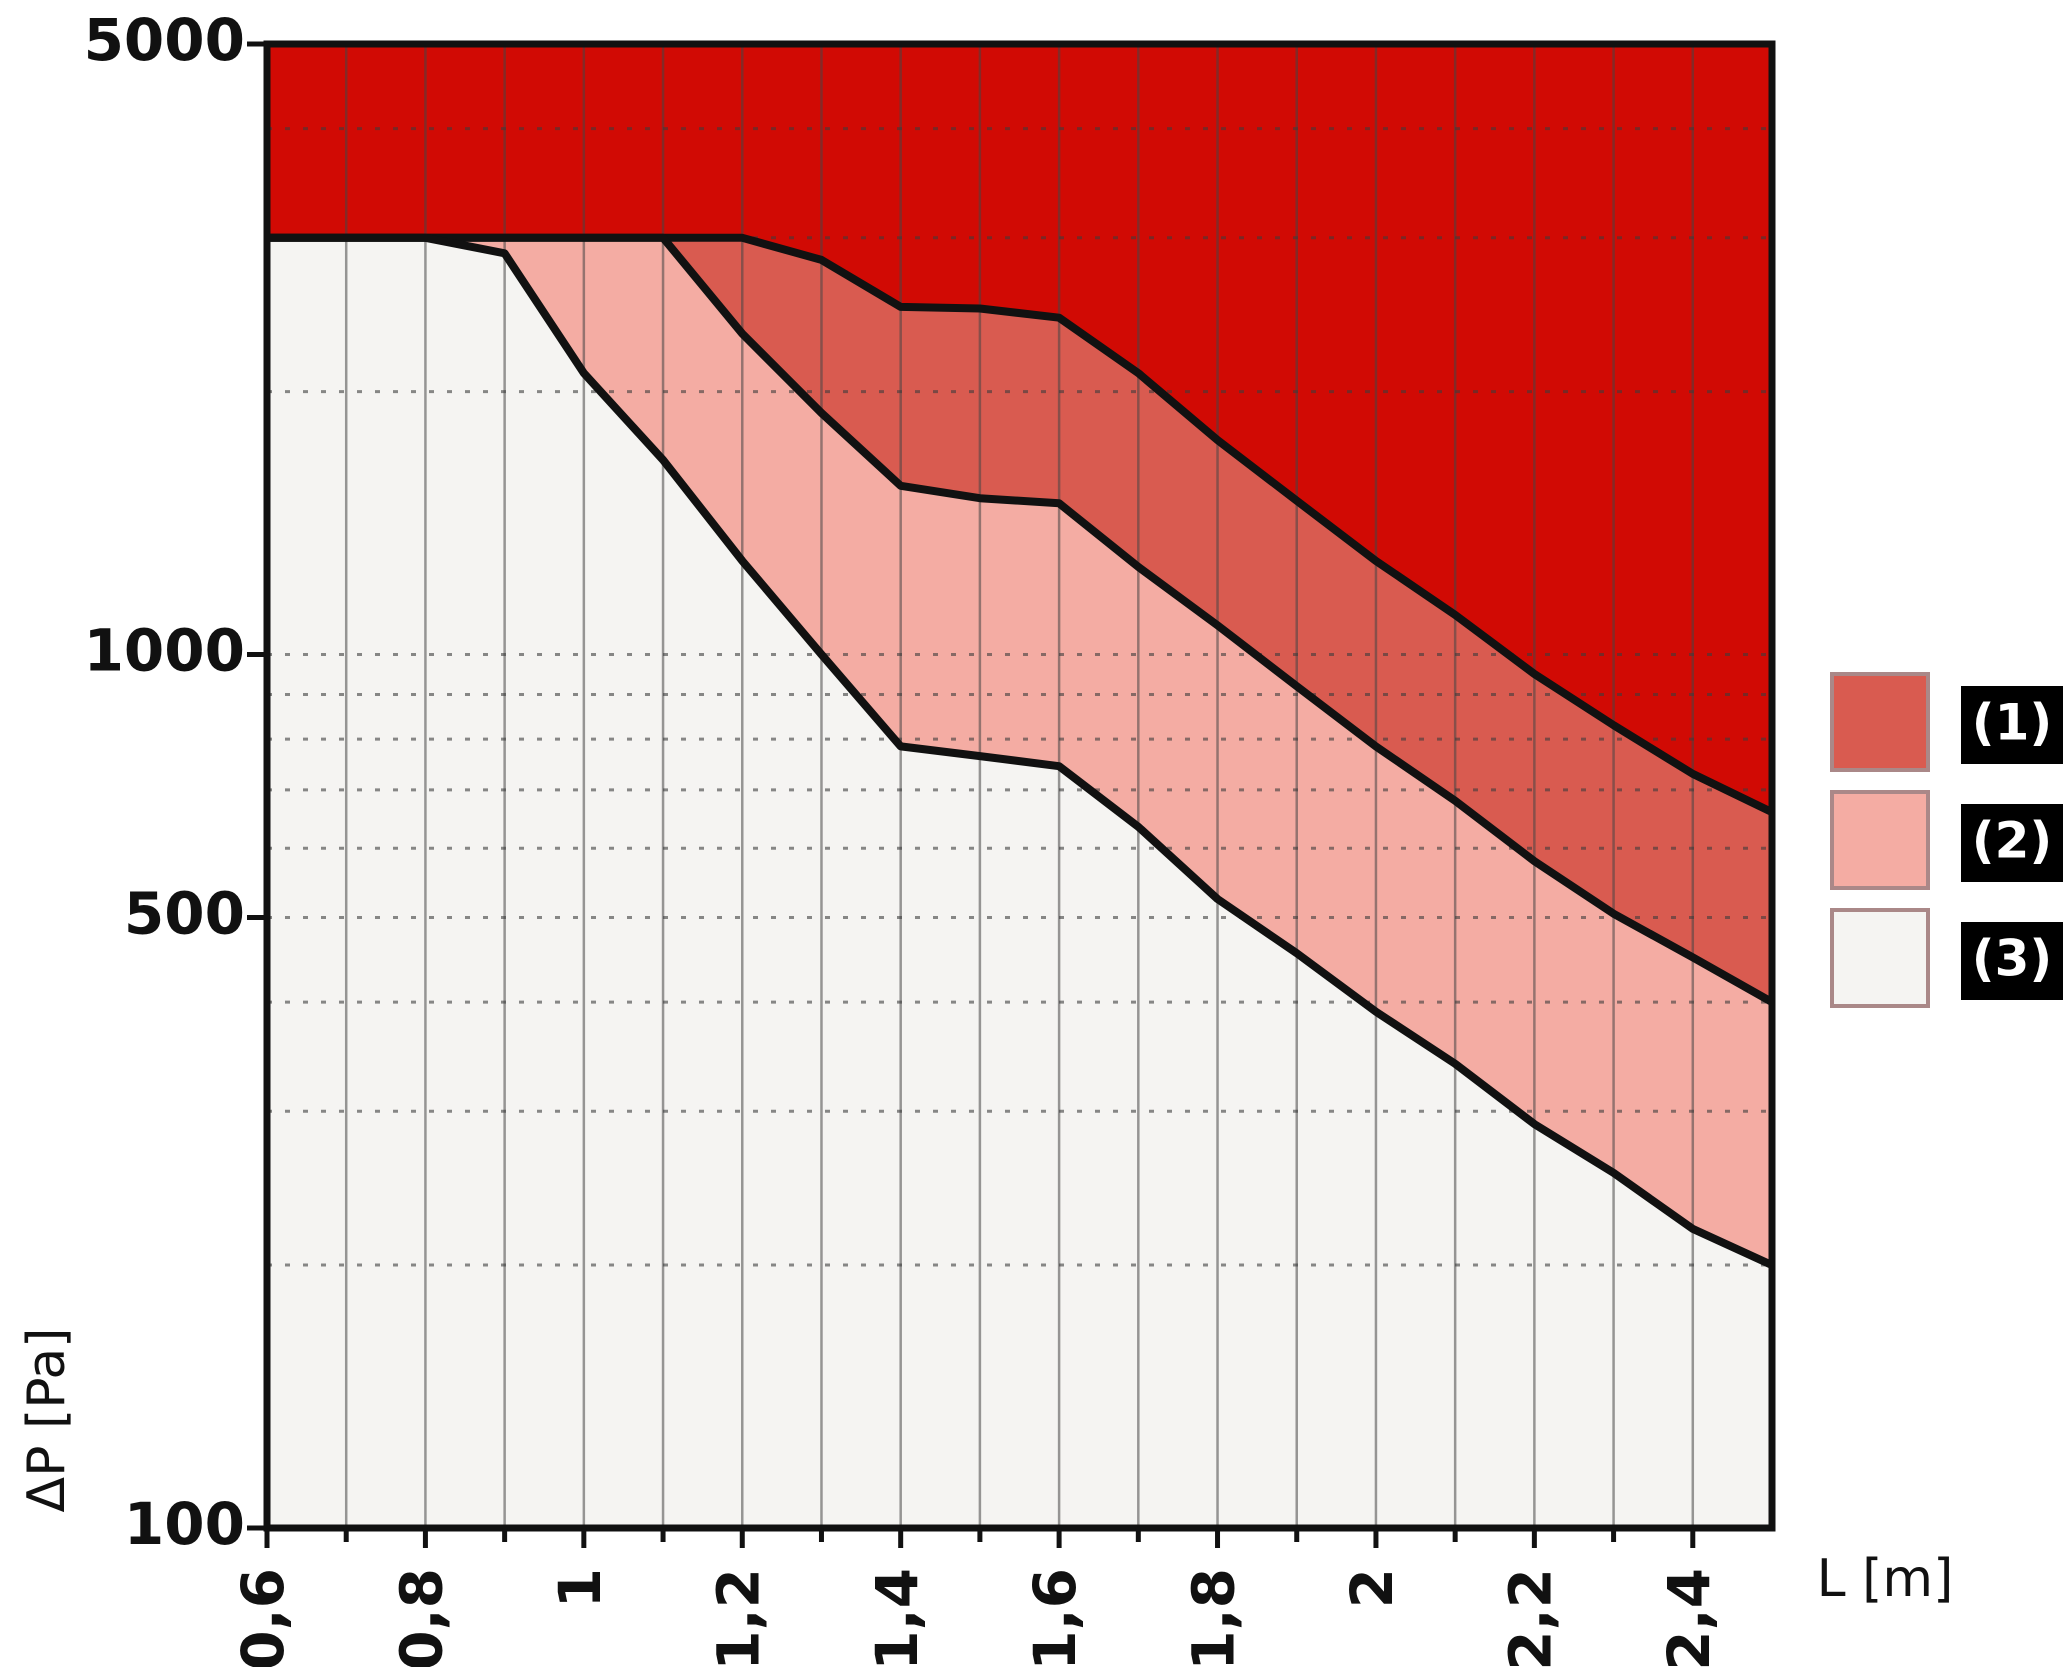 Image resolution: width=2072 pixels, height=1667 pixels. Describe the element at coordinates (184, 914) in the screenshot. I see `y-tick-label: 500` at that location.